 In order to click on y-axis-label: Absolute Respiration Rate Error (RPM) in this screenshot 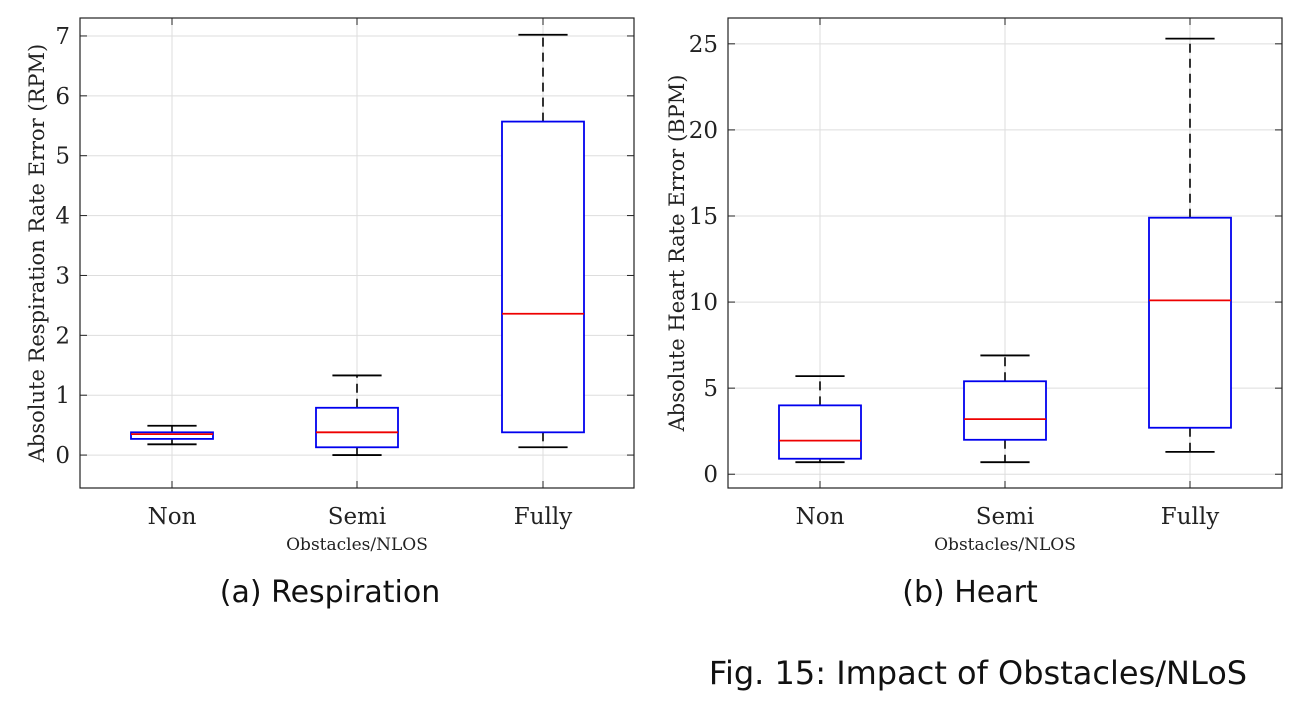, I will do `click(37, 254)`.